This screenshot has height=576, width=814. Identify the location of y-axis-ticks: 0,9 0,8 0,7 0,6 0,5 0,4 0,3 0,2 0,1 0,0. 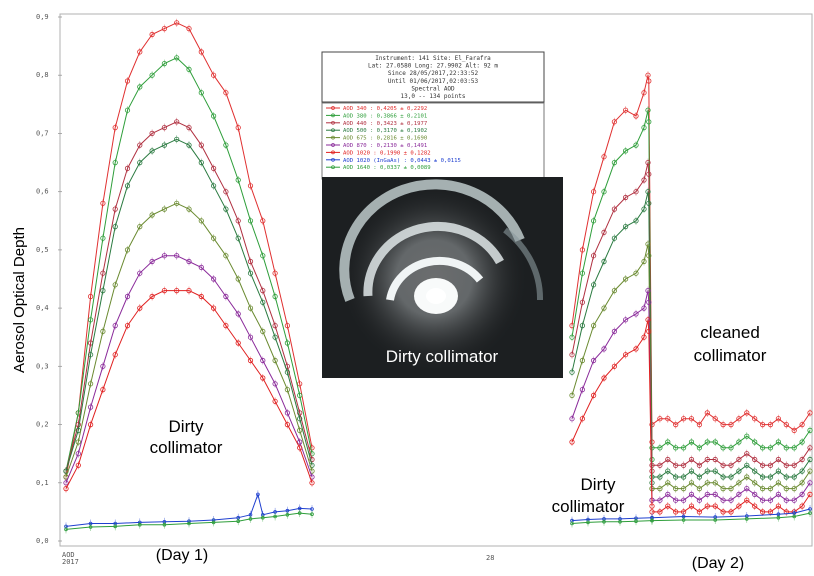
(49, 279).